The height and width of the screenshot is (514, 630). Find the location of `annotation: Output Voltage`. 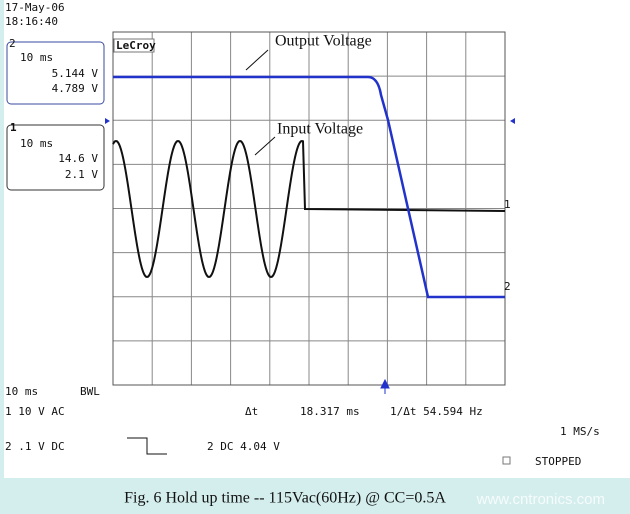

annotation: Output Voltage is located at coordinates (323, 41).